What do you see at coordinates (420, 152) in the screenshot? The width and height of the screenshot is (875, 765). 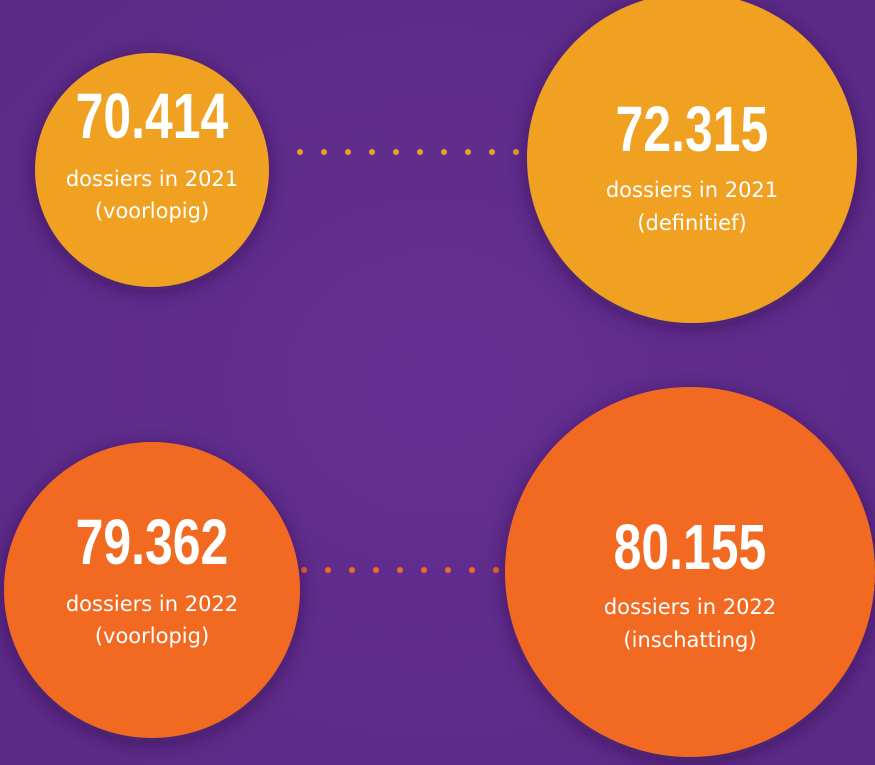 I see `dotted-connector` at bounding box center [420, 152].